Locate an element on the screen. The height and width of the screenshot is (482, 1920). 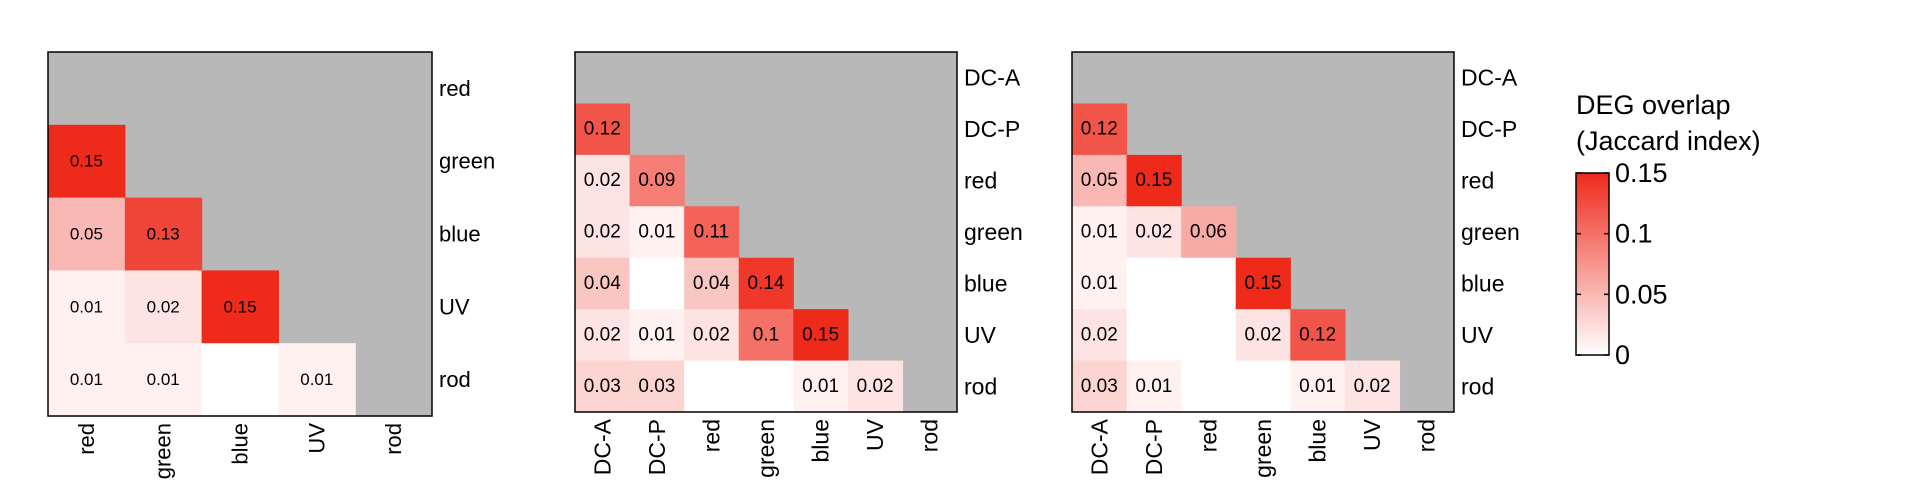
legend-tick-label: 0.05 is located at coordinates (1641, 294).